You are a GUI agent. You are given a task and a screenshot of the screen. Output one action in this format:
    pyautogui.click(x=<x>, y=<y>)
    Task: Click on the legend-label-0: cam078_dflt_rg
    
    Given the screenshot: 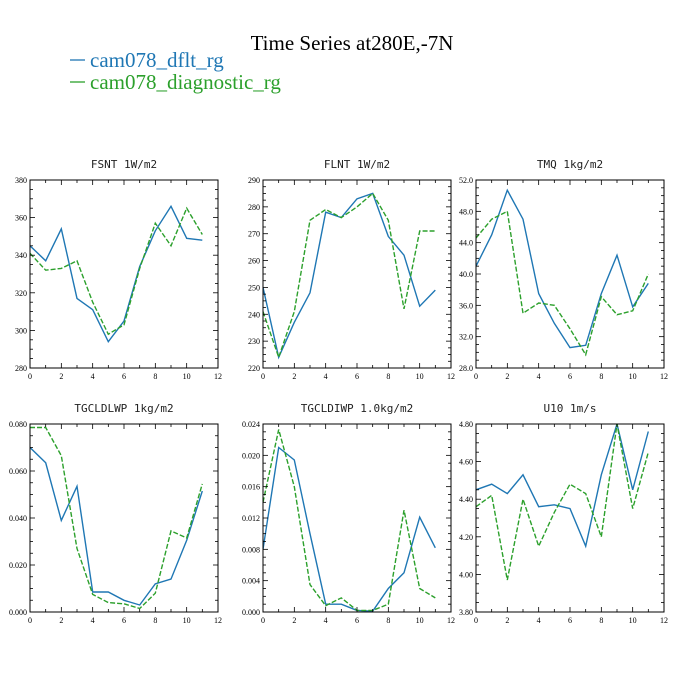 What is the action you would take?
    pyautogui.click(x=157, y=60)
    